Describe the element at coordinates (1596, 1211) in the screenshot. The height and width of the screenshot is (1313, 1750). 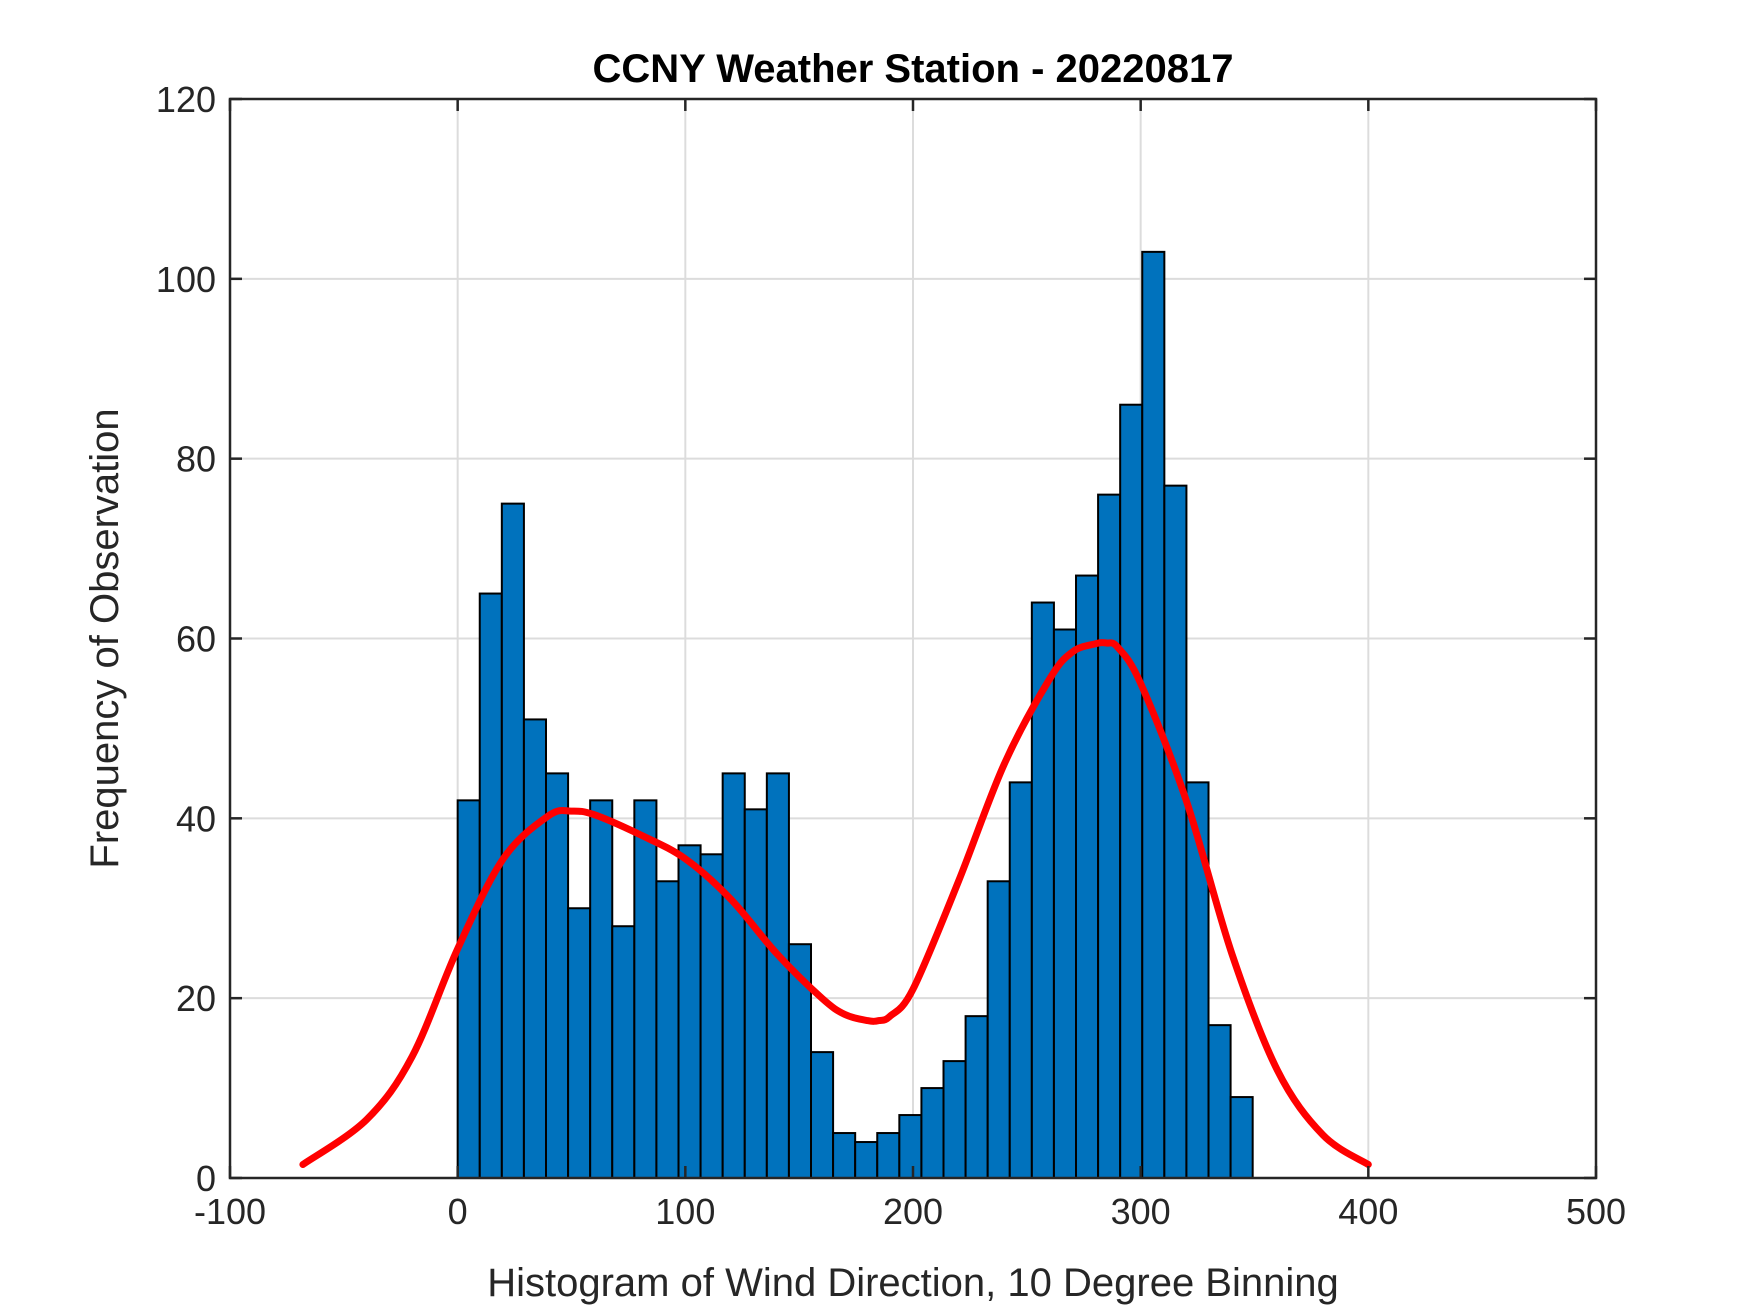
I see `x-tick-label: 500` at that location.